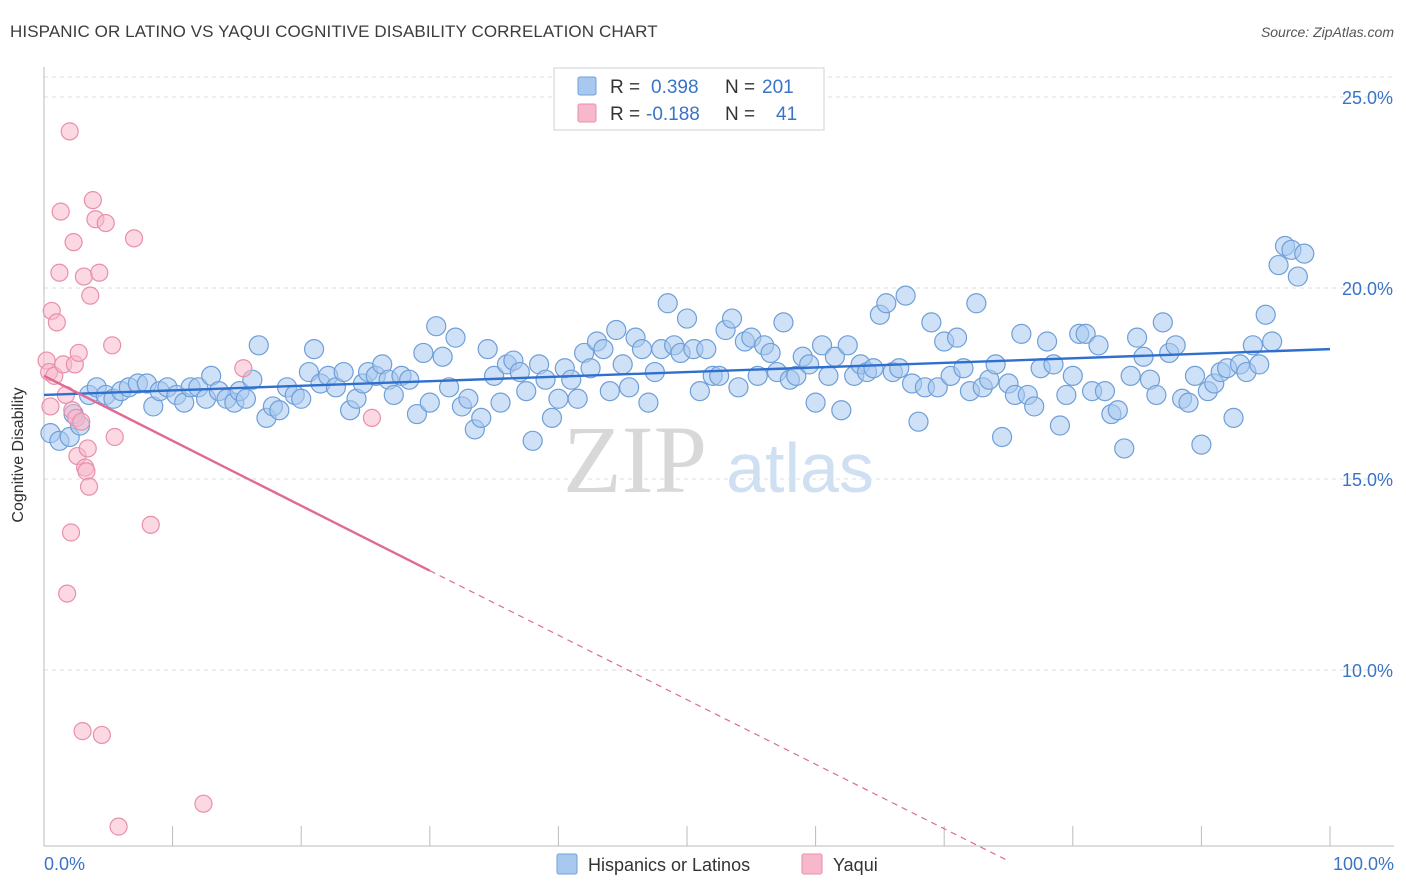 The height and width of the screenshot is (892, 1406). What do you see at coordinates (567, 864) in the screenshot?
I see `legend-swatch-hispanics` at bounding box center [567, 864].